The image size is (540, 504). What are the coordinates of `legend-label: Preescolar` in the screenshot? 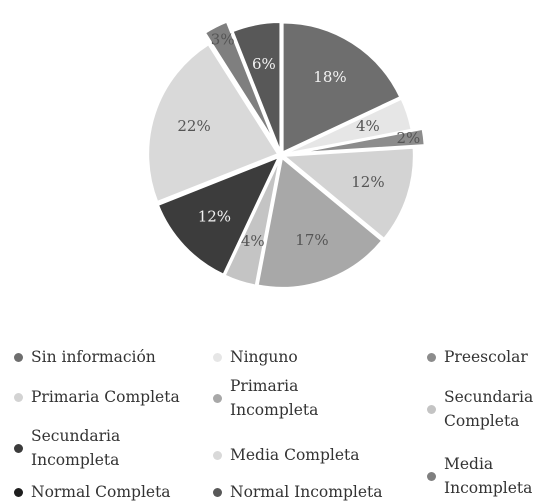 It's located at (486, 357).